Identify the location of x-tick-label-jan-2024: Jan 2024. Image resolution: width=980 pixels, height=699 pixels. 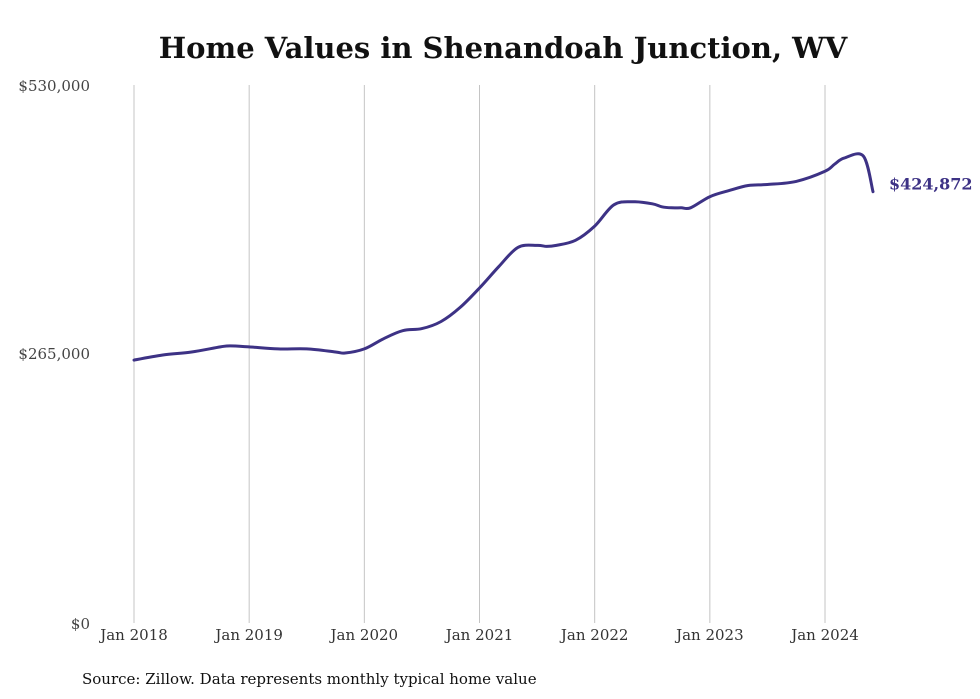
(824, 635).